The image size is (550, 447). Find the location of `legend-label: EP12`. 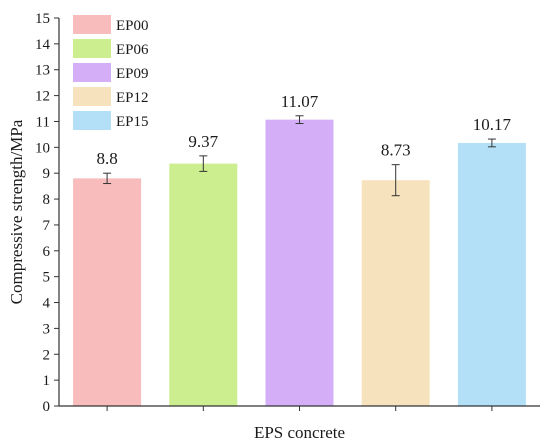

legend-label: EP12 is located at coordinates (132, 98).